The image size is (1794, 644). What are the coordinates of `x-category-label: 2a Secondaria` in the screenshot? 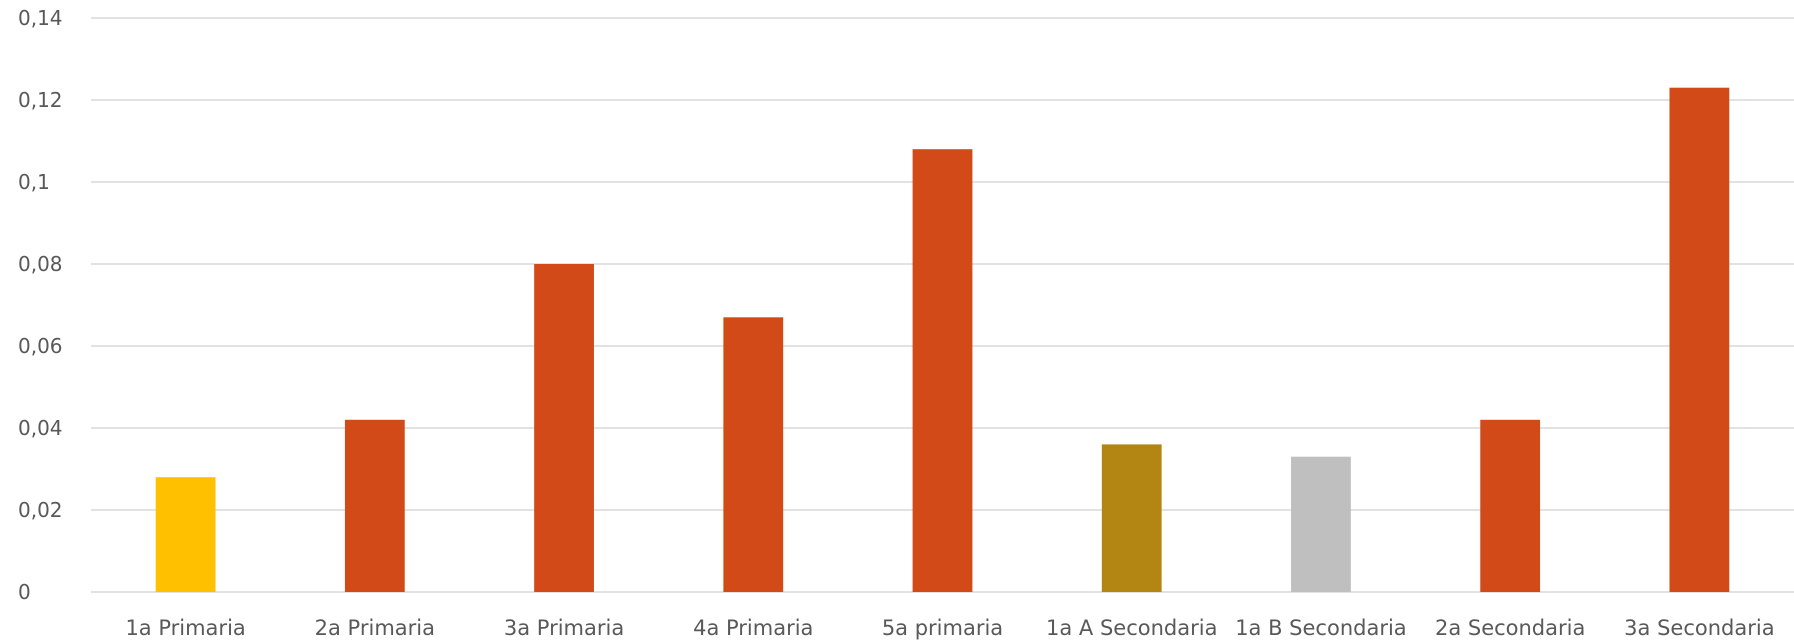 It's located at (1510, 628).